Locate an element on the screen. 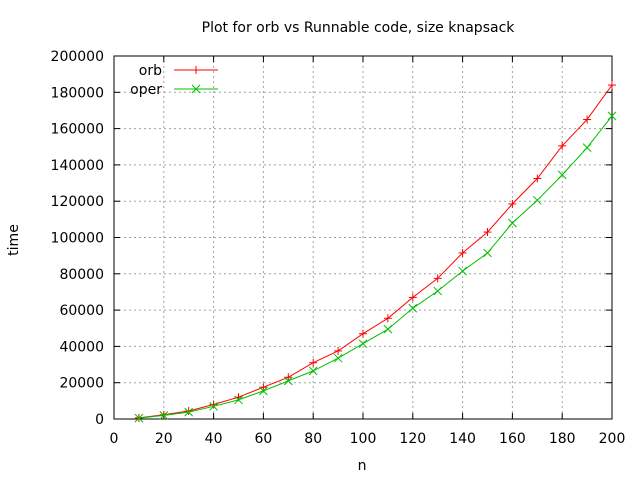 The width and height of the screenshot is (640, 480). x-tick-label: 0 is located at coordinates (114, 439).